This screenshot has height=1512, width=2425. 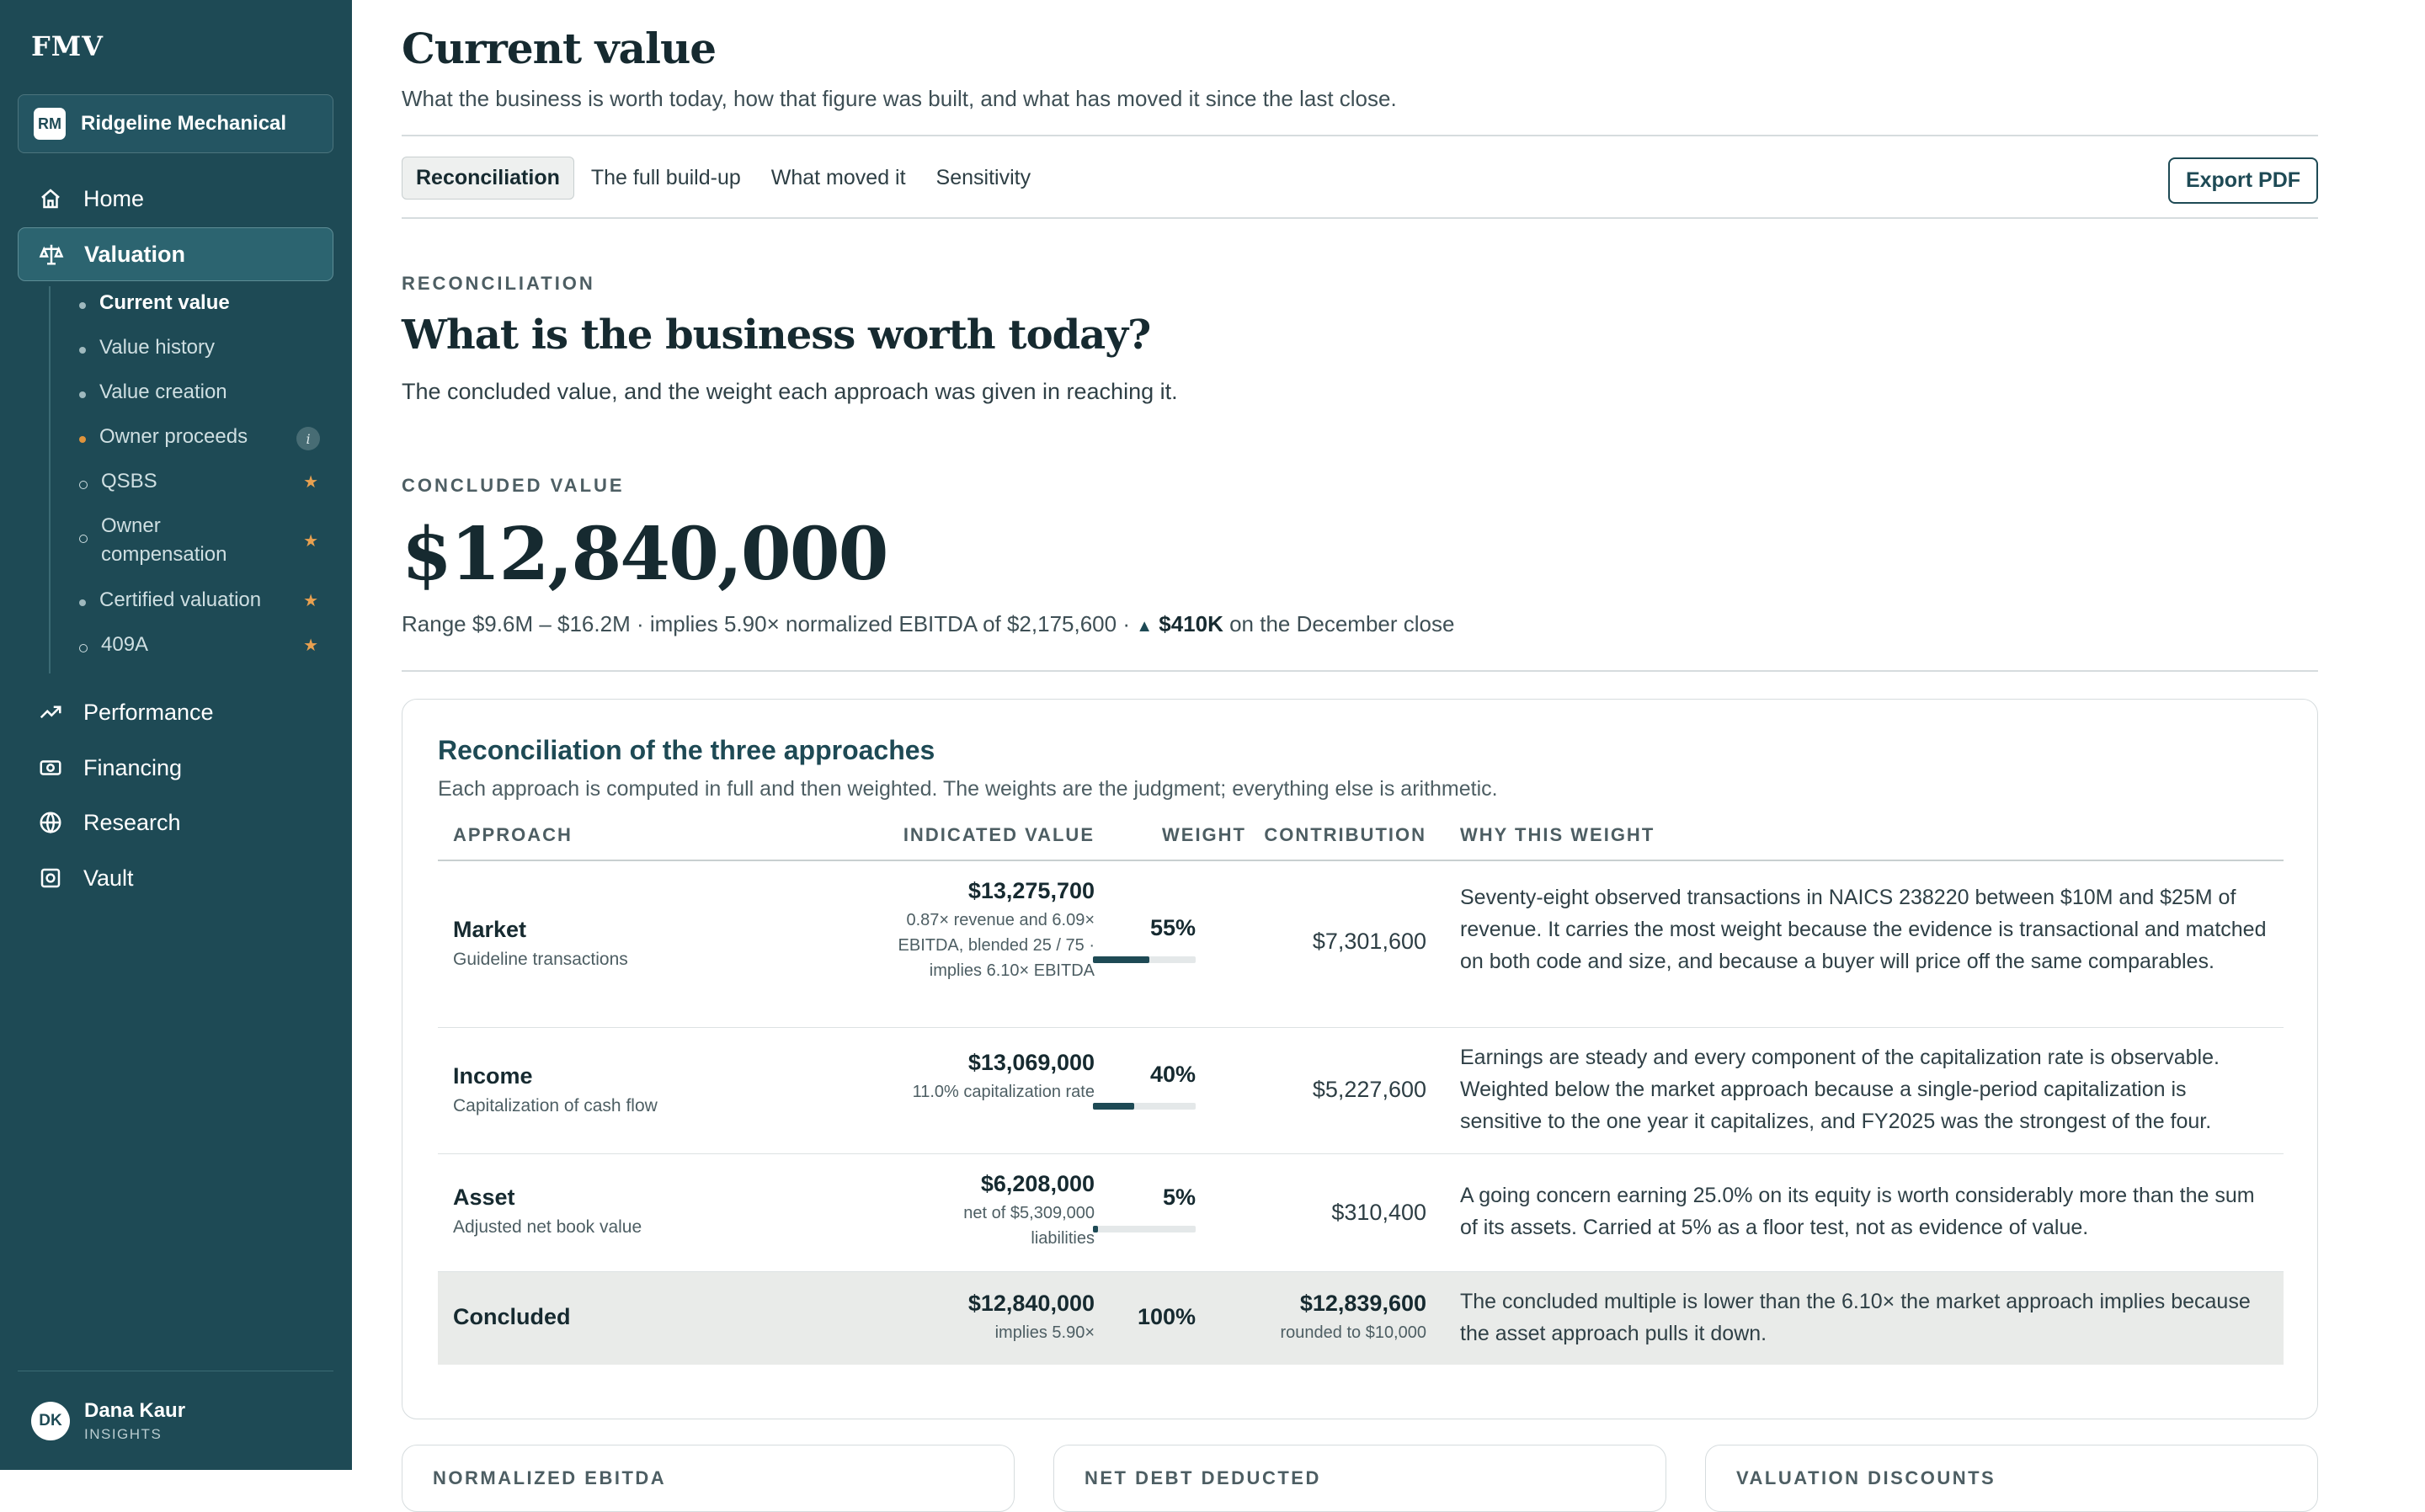 What do you see at coordinates (194, 541) in the screenshot?
I see `subnav-item-owner-compensation: Owner compensation ★` at bounding box center [194, 541].